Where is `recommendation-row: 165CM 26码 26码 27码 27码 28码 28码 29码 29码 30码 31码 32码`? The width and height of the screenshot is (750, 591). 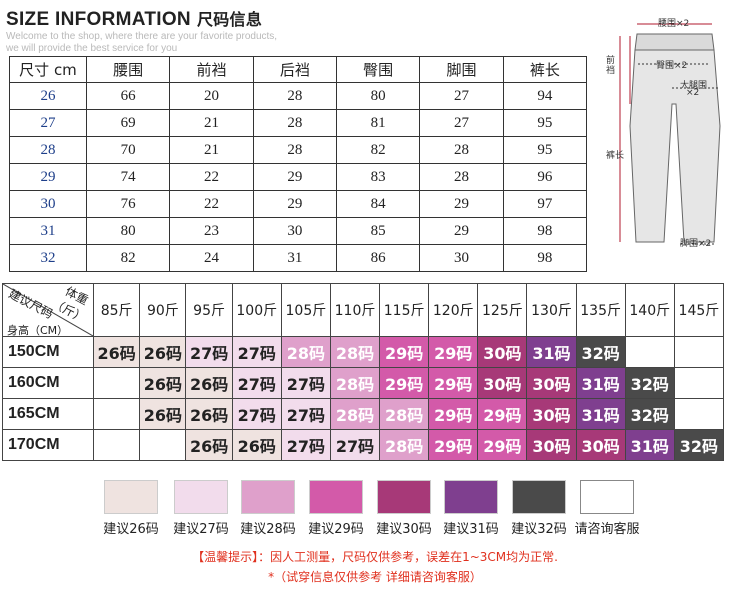 recommendation-row: 165CM 26码 26码 27码 27码 28码 28码 29码 29码 30码 31码 32码 is located at coordinates (363, 414).